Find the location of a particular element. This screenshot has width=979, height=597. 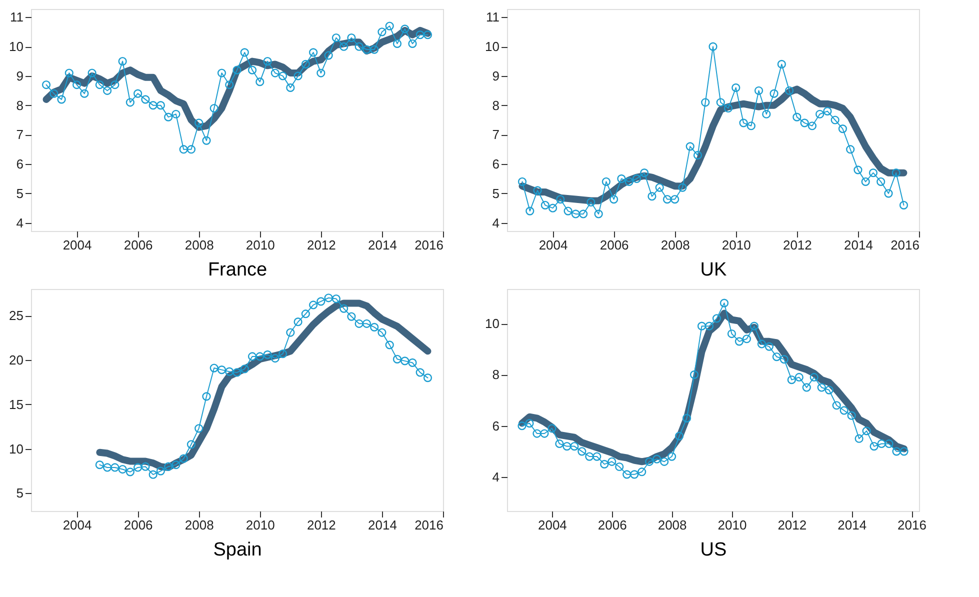

x-tick-label: 2014 is located at coordinates (852, 525).